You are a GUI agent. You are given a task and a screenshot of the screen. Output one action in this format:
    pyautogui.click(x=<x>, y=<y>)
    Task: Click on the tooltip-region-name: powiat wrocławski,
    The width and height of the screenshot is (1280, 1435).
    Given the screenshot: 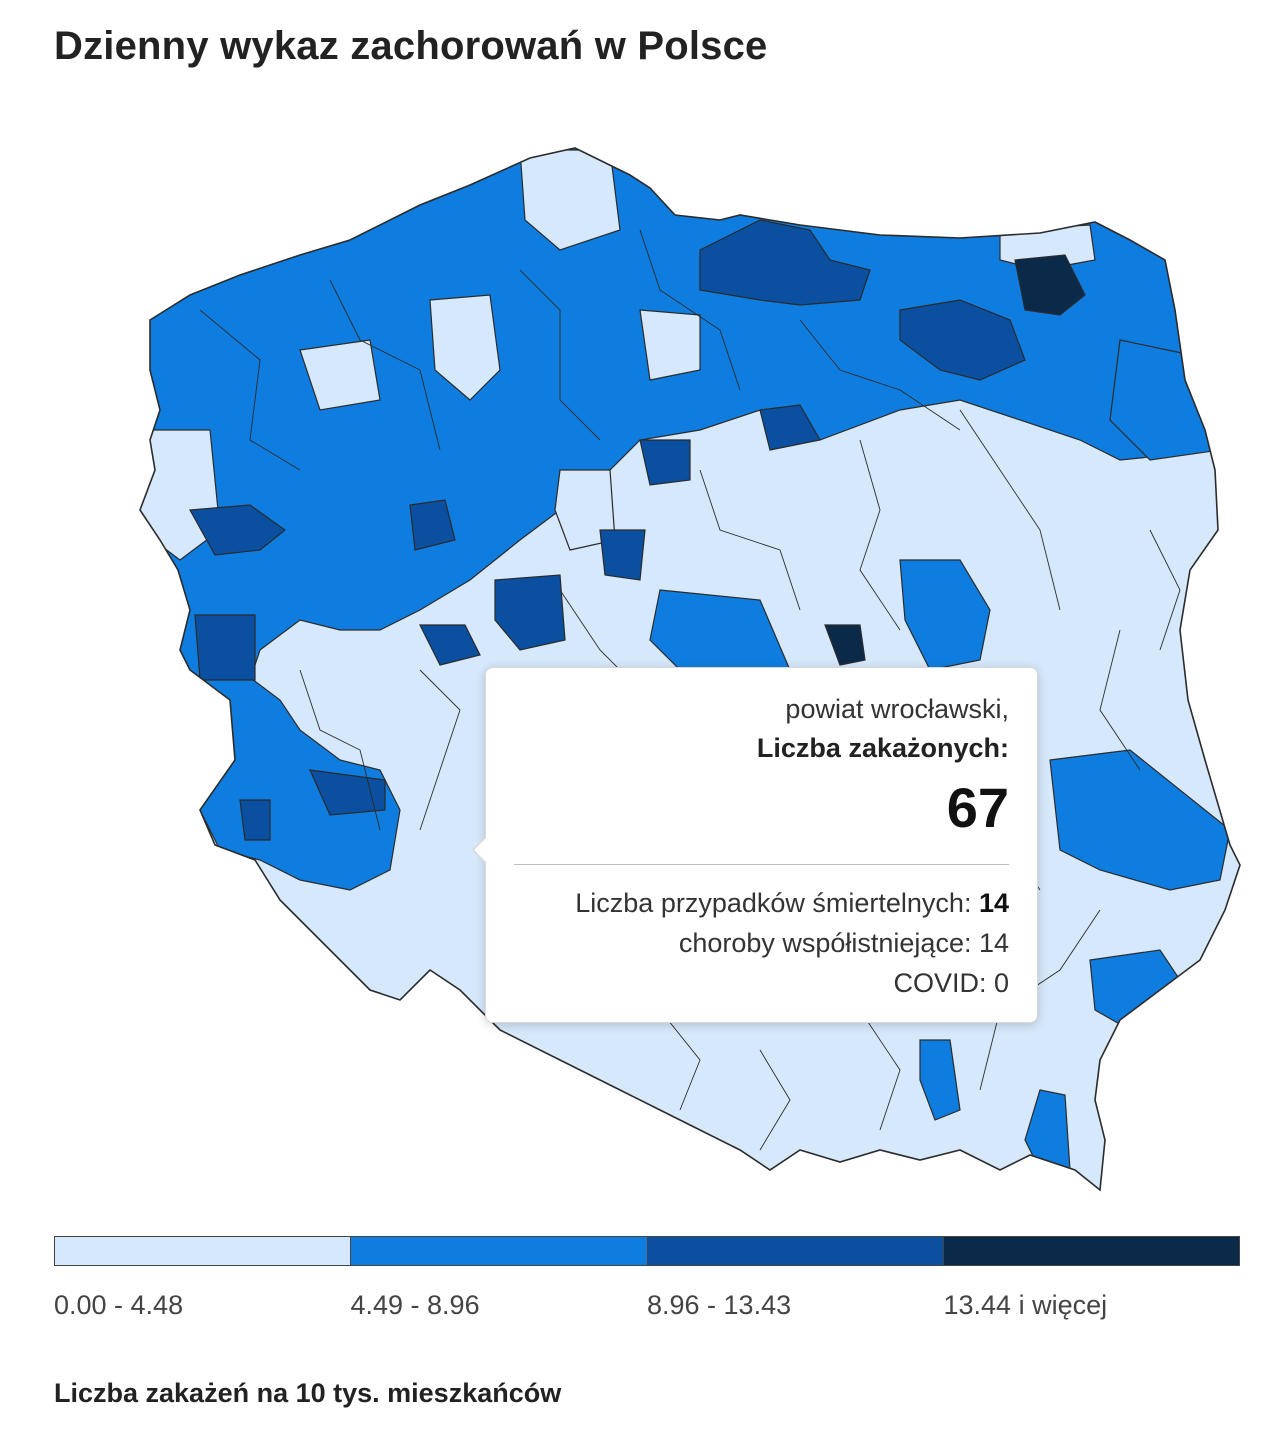 What is the action you would take?
    pyautogui.click(x=897, y=709)
    